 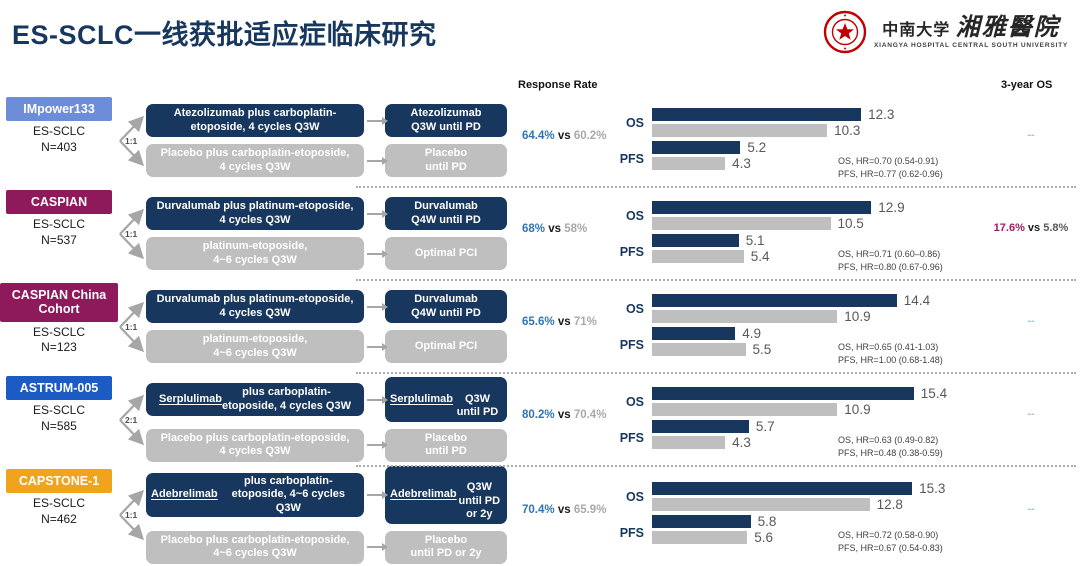 What do you see at coordinates (558, 85) in the screenshot?
I see `column-header-response-rate: Response Rate` at bounding box center [558, 85].